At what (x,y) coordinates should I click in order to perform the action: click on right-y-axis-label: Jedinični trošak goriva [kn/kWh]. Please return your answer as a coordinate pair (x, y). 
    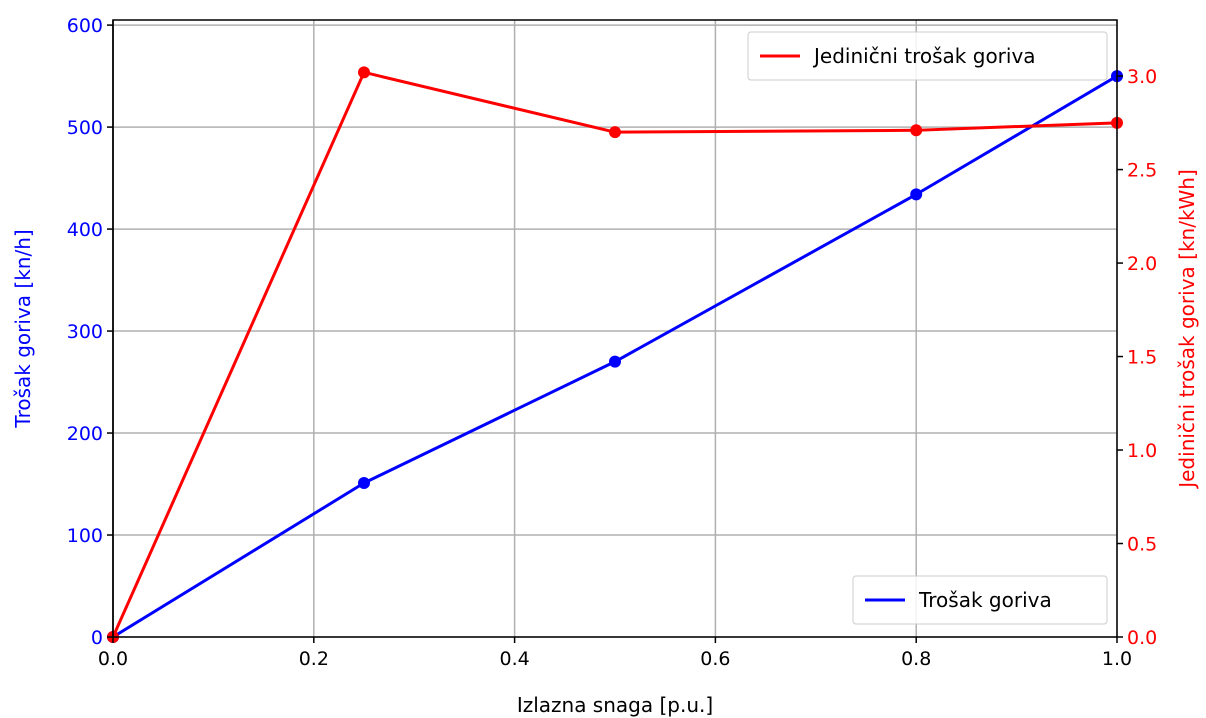
    Looking at the image, I should click on (1187, 329).